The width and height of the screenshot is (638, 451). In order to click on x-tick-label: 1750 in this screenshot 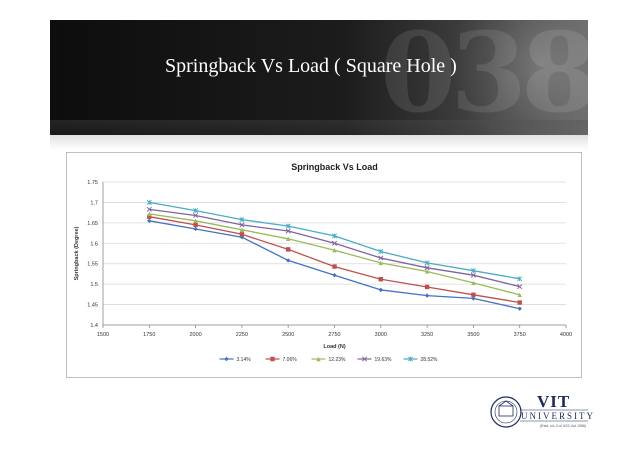, I will do `click(149, 335)`.